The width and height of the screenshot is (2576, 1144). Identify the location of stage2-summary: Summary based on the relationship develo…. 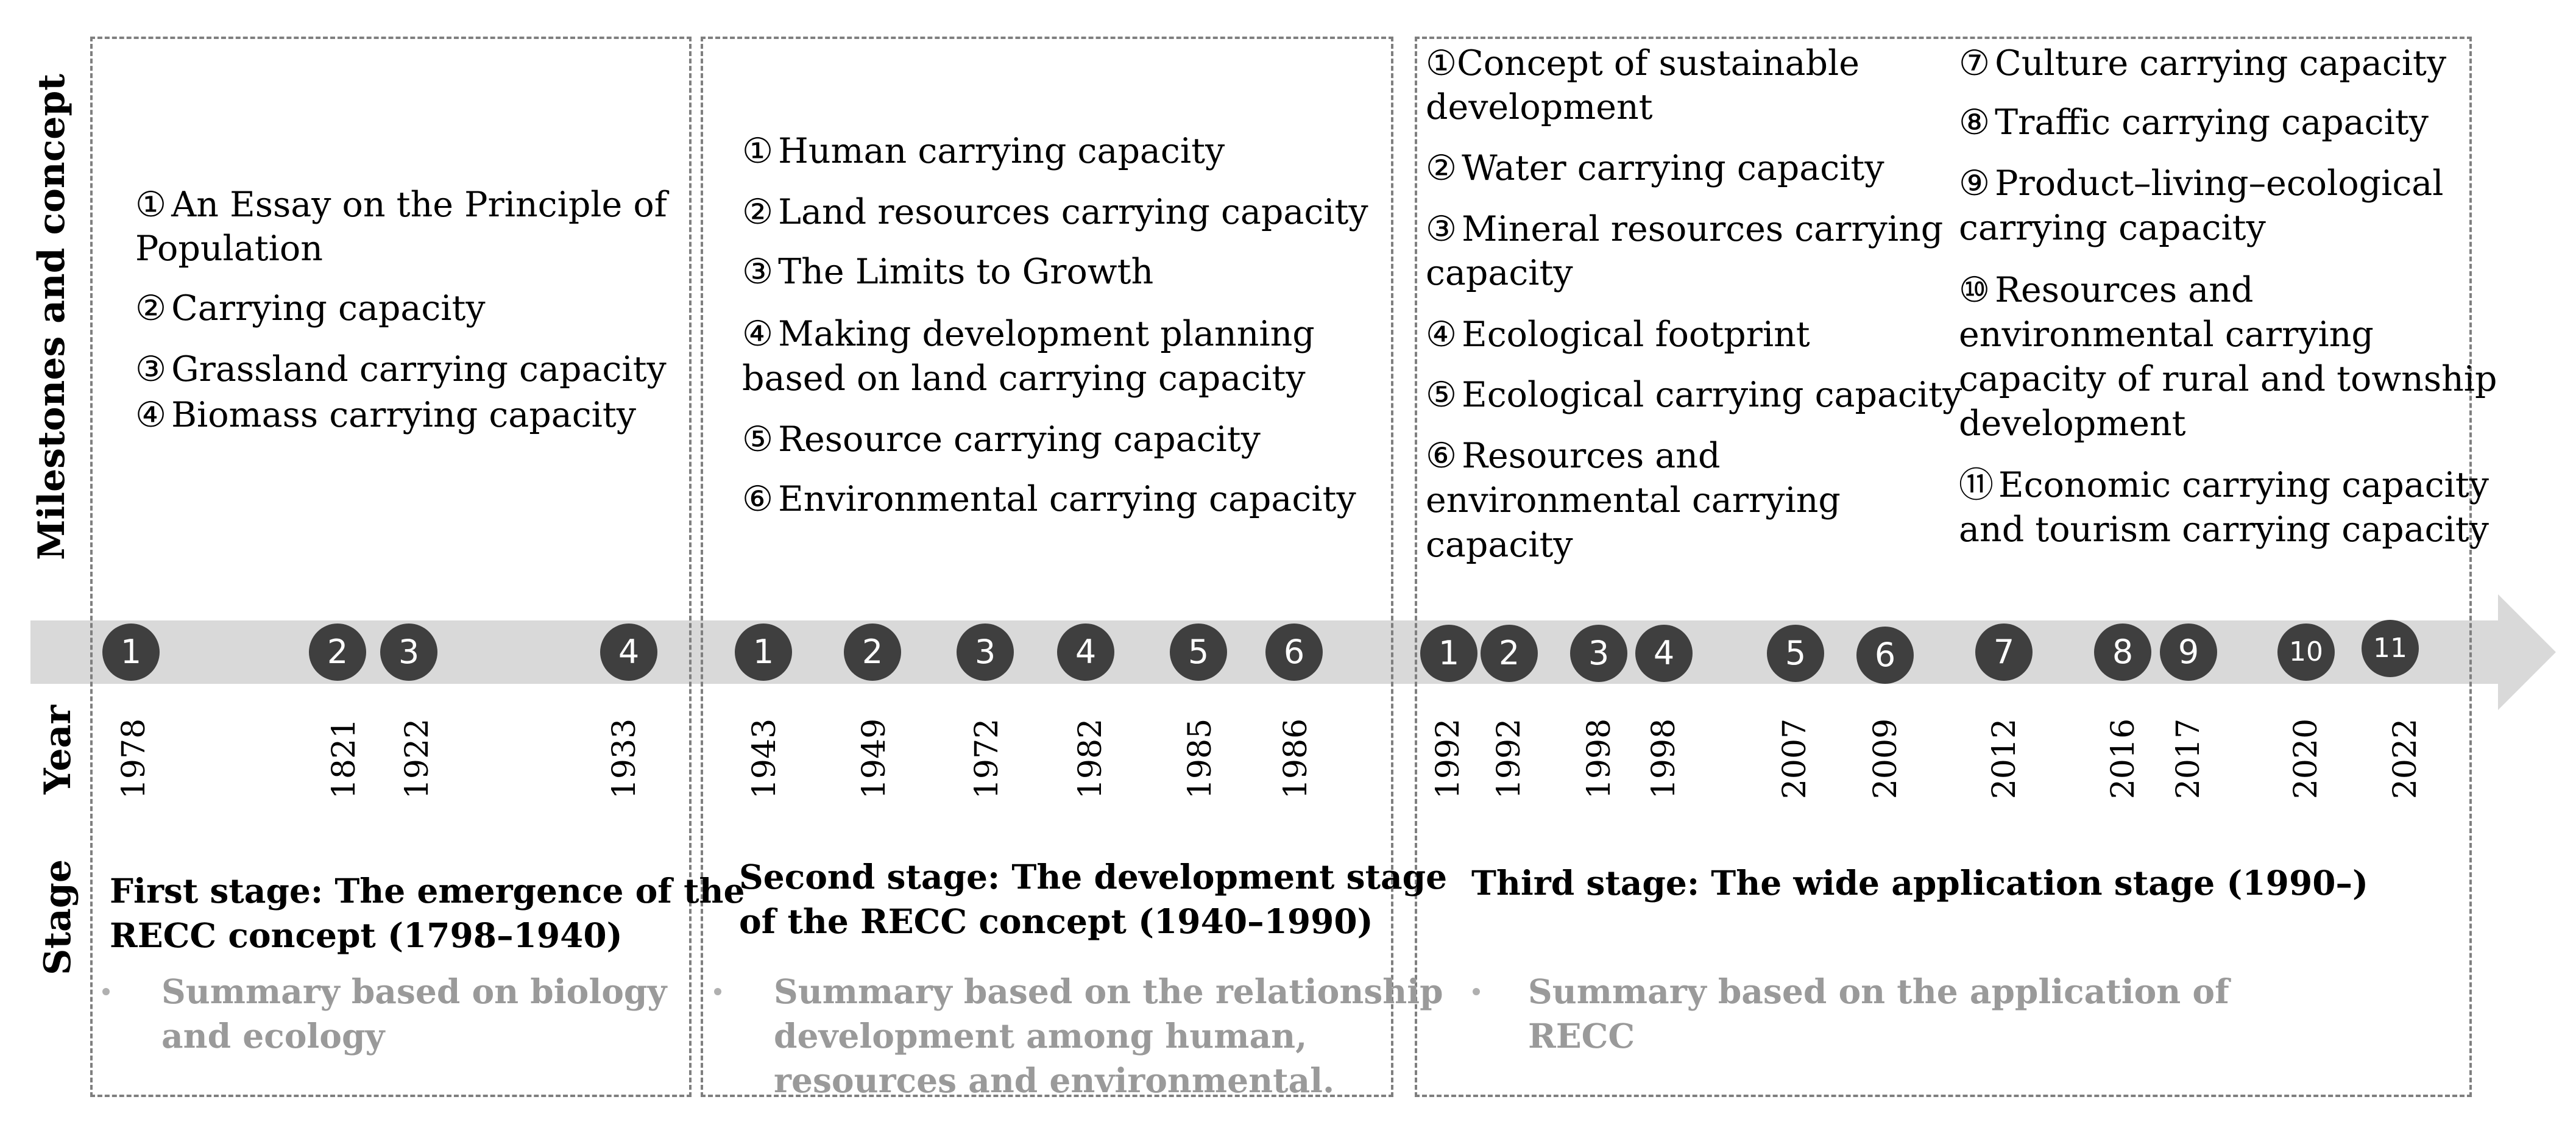
(1108, 1036).